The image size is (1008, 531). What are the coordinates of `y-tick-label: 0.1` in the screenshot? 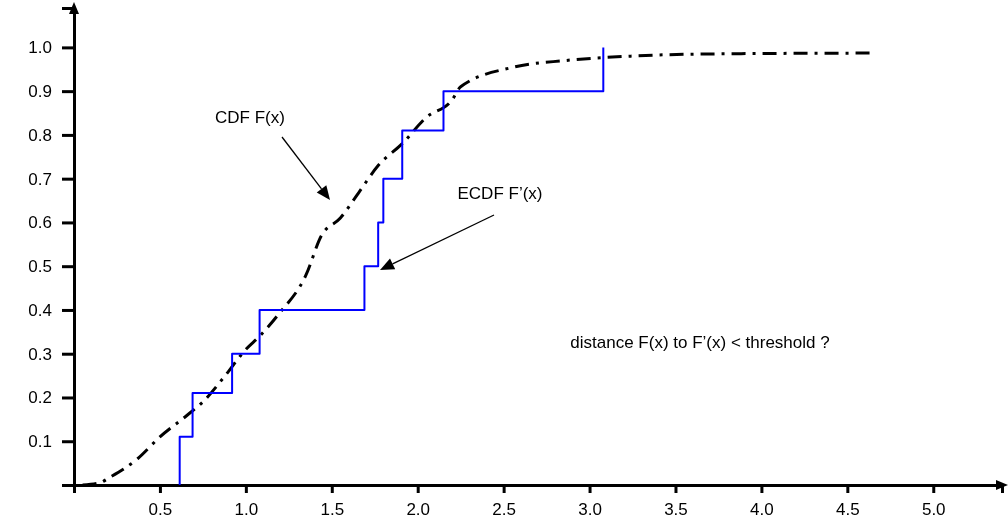 It's located at (40, 442).